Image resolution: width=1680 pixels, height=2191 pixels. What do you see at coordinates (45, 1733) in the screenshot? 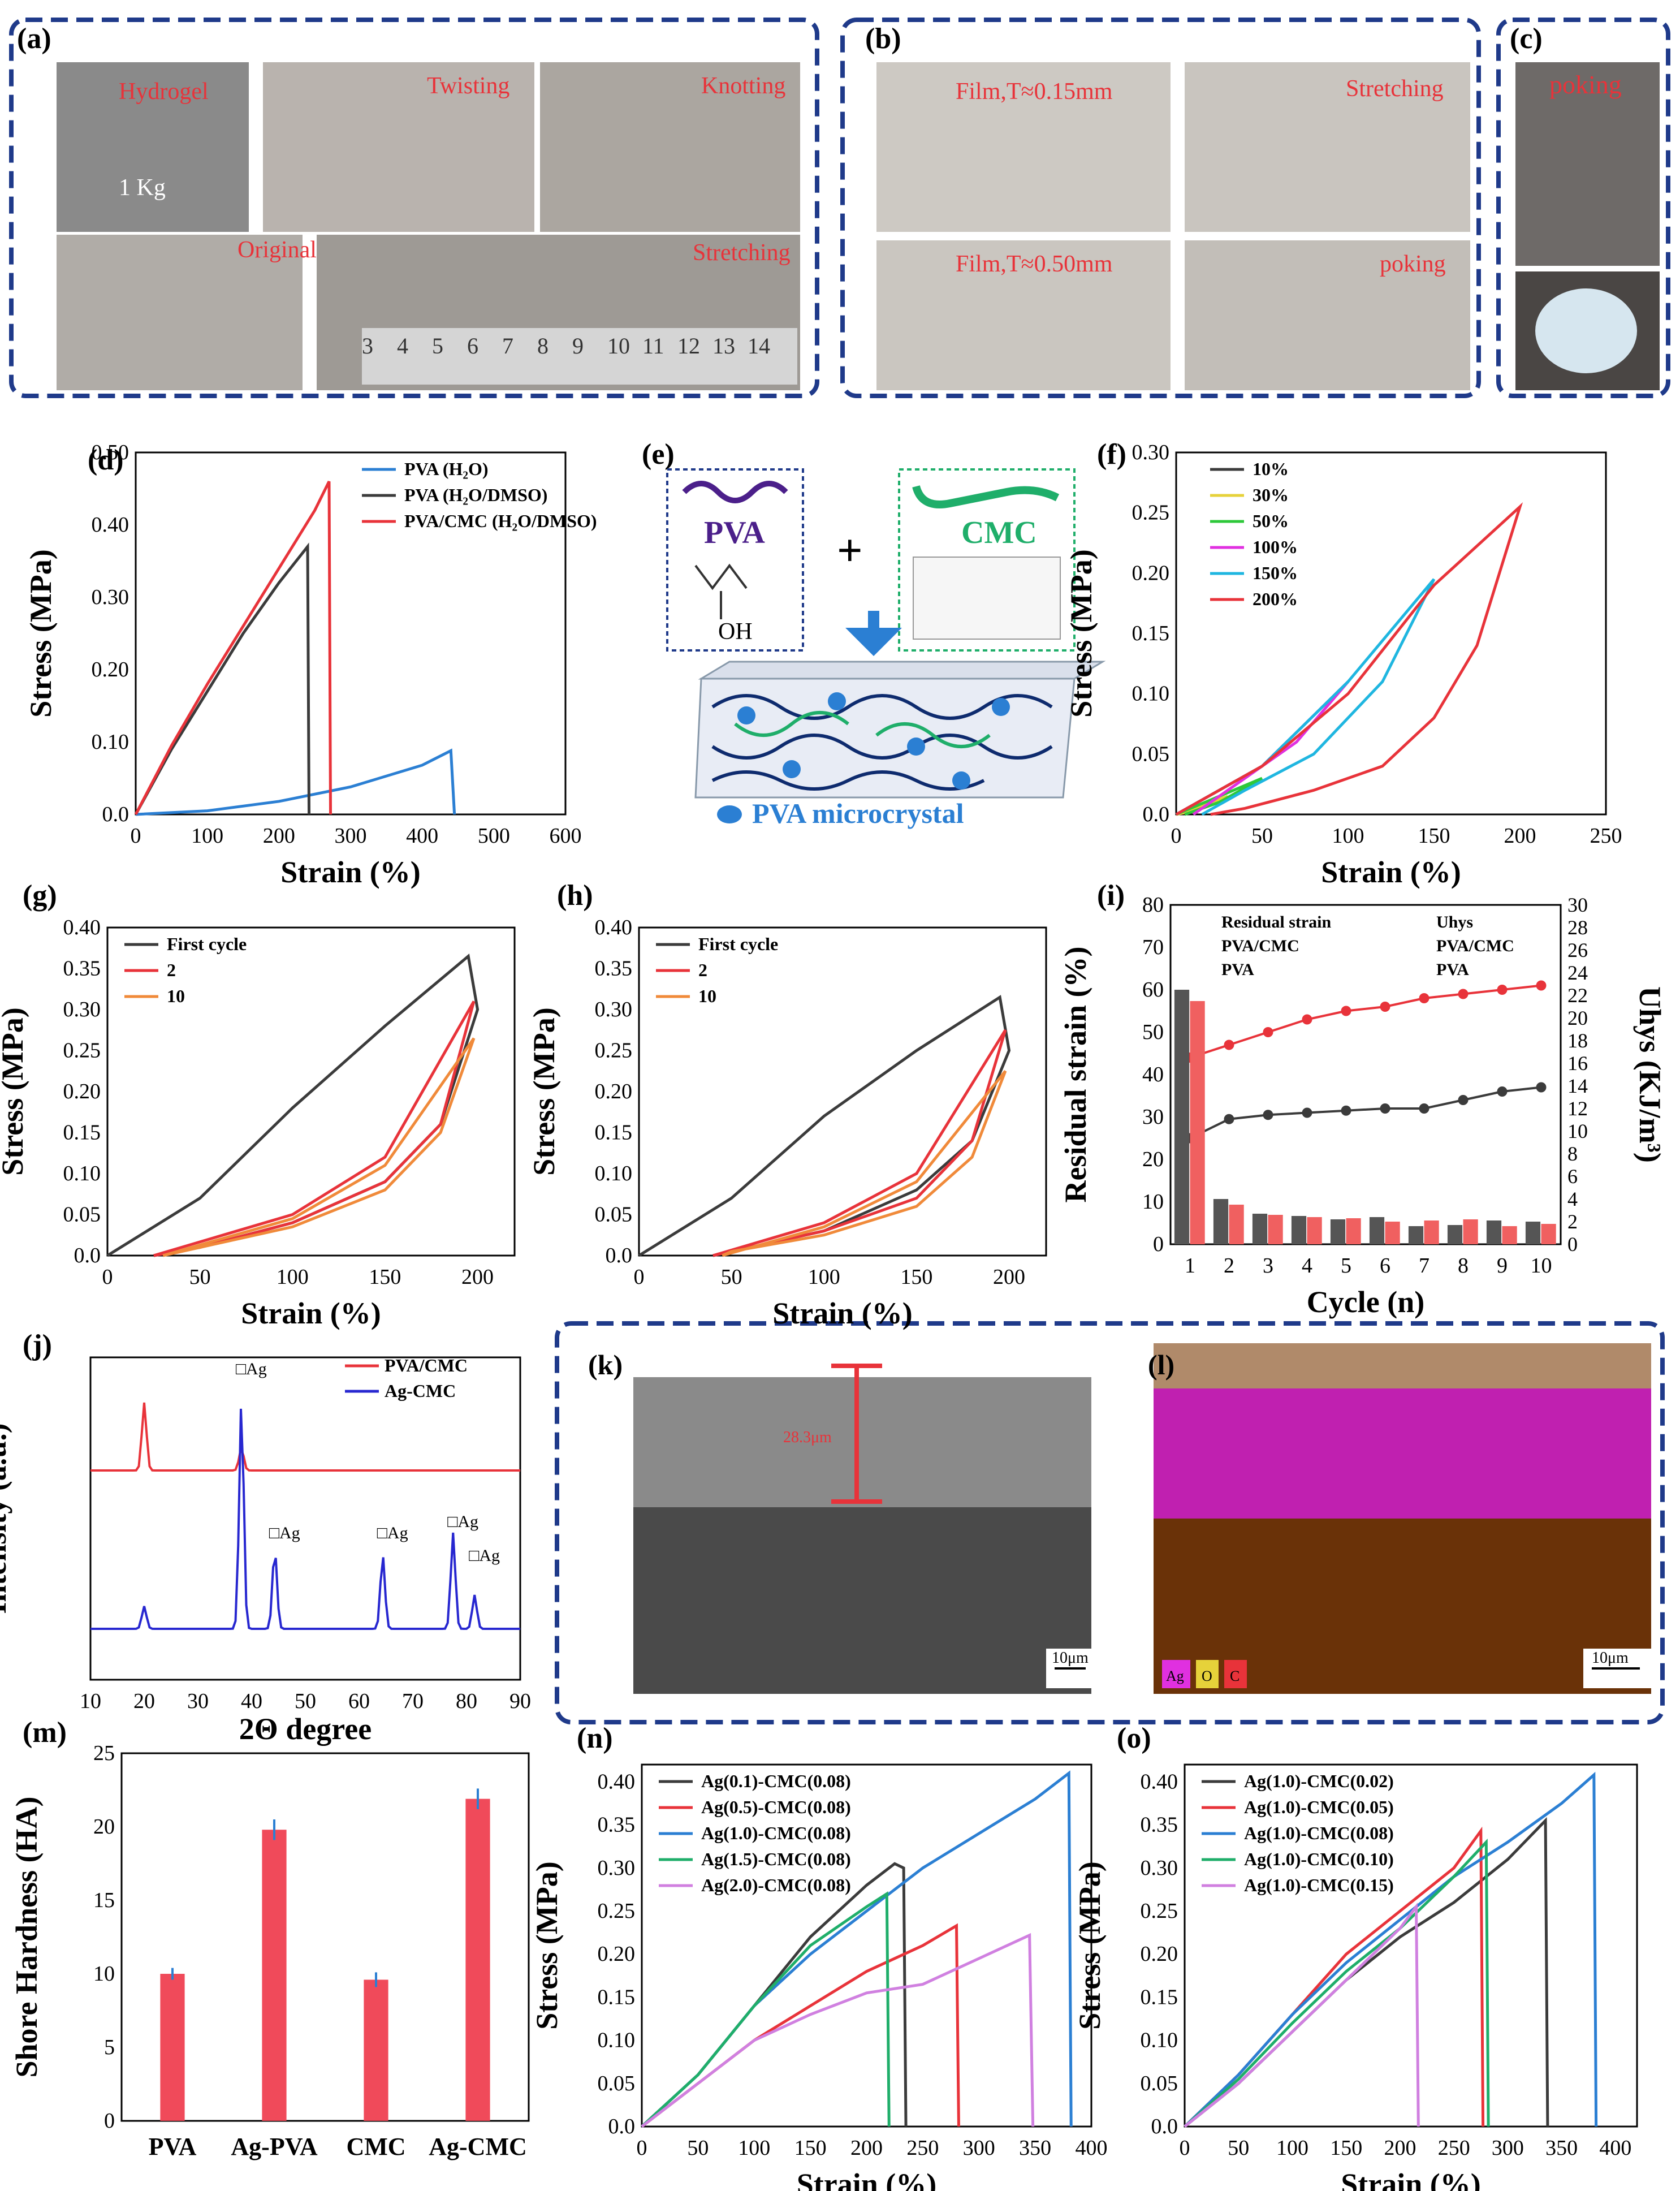
I see `panel-label: (m)` at bounding box center [45, 1733].